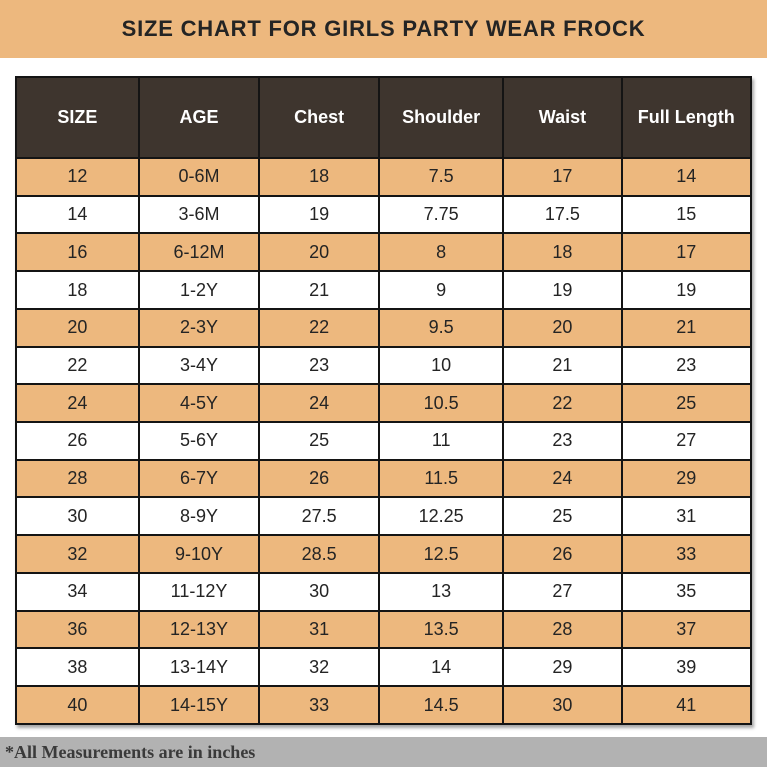  I want to click on cell-shoulder: 7.75, so click(441, 214).